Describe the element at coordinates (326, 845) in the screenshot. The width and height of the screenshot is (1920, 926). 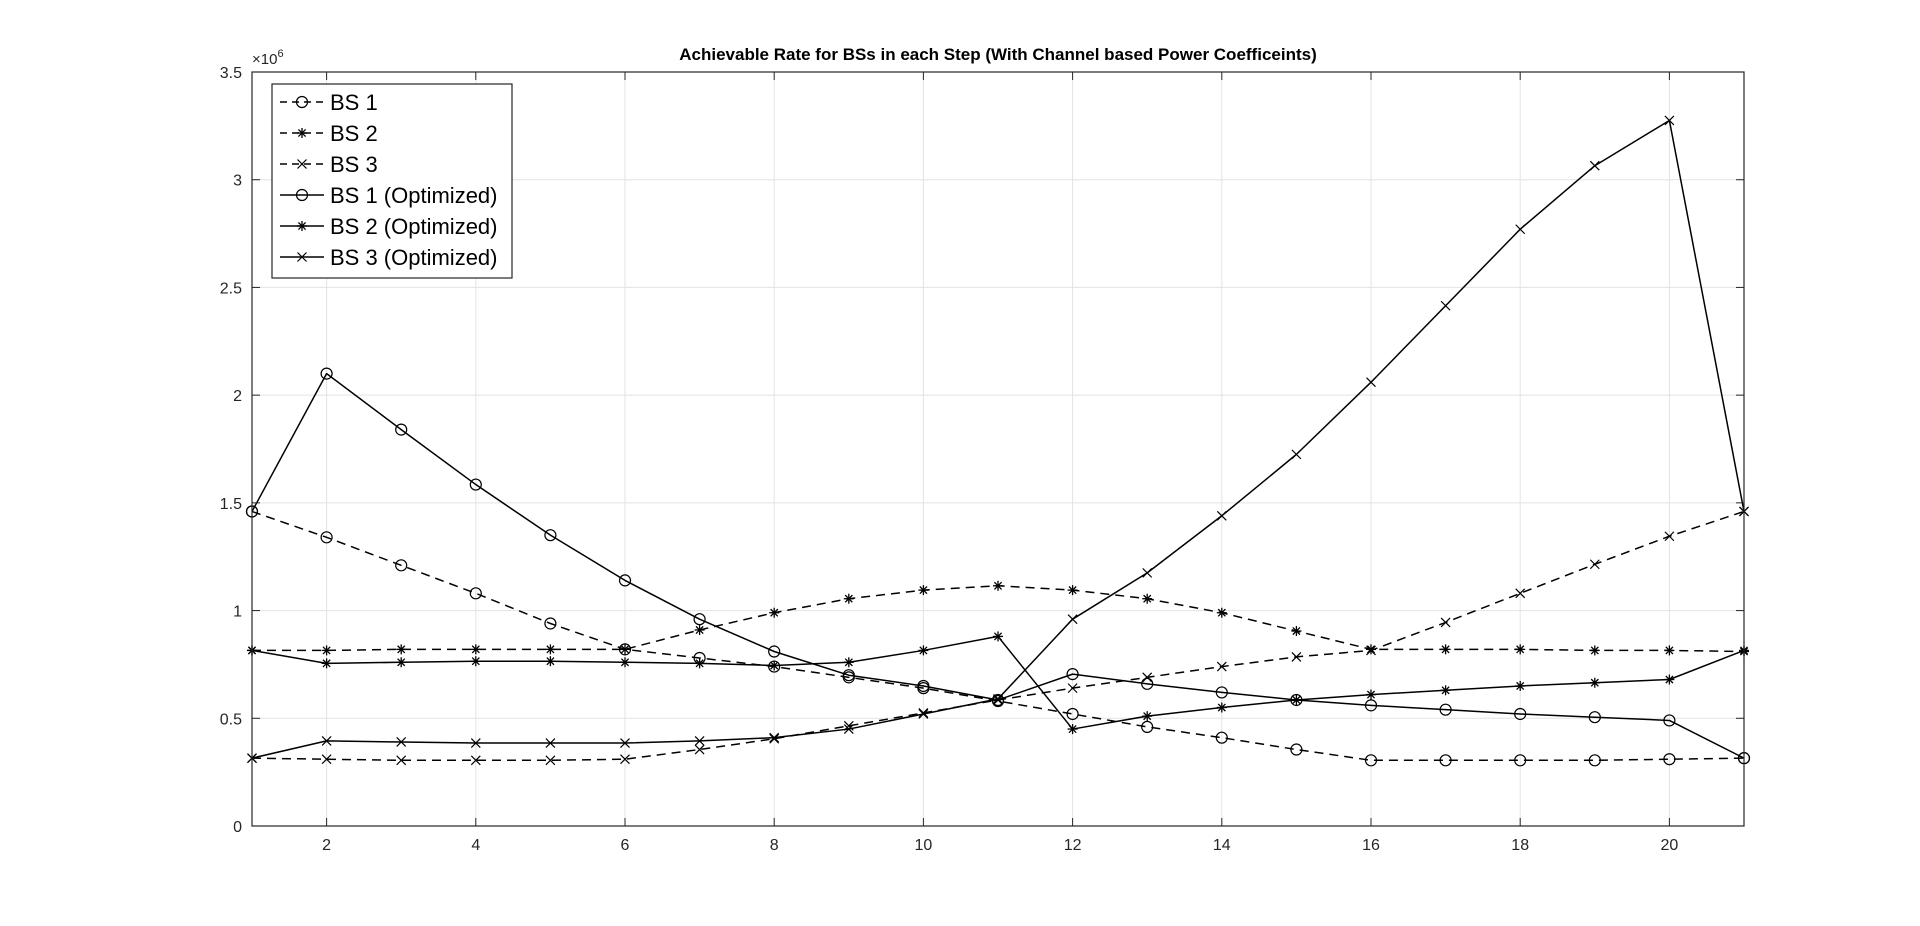
I see `x-tick-label: 2` at that location.